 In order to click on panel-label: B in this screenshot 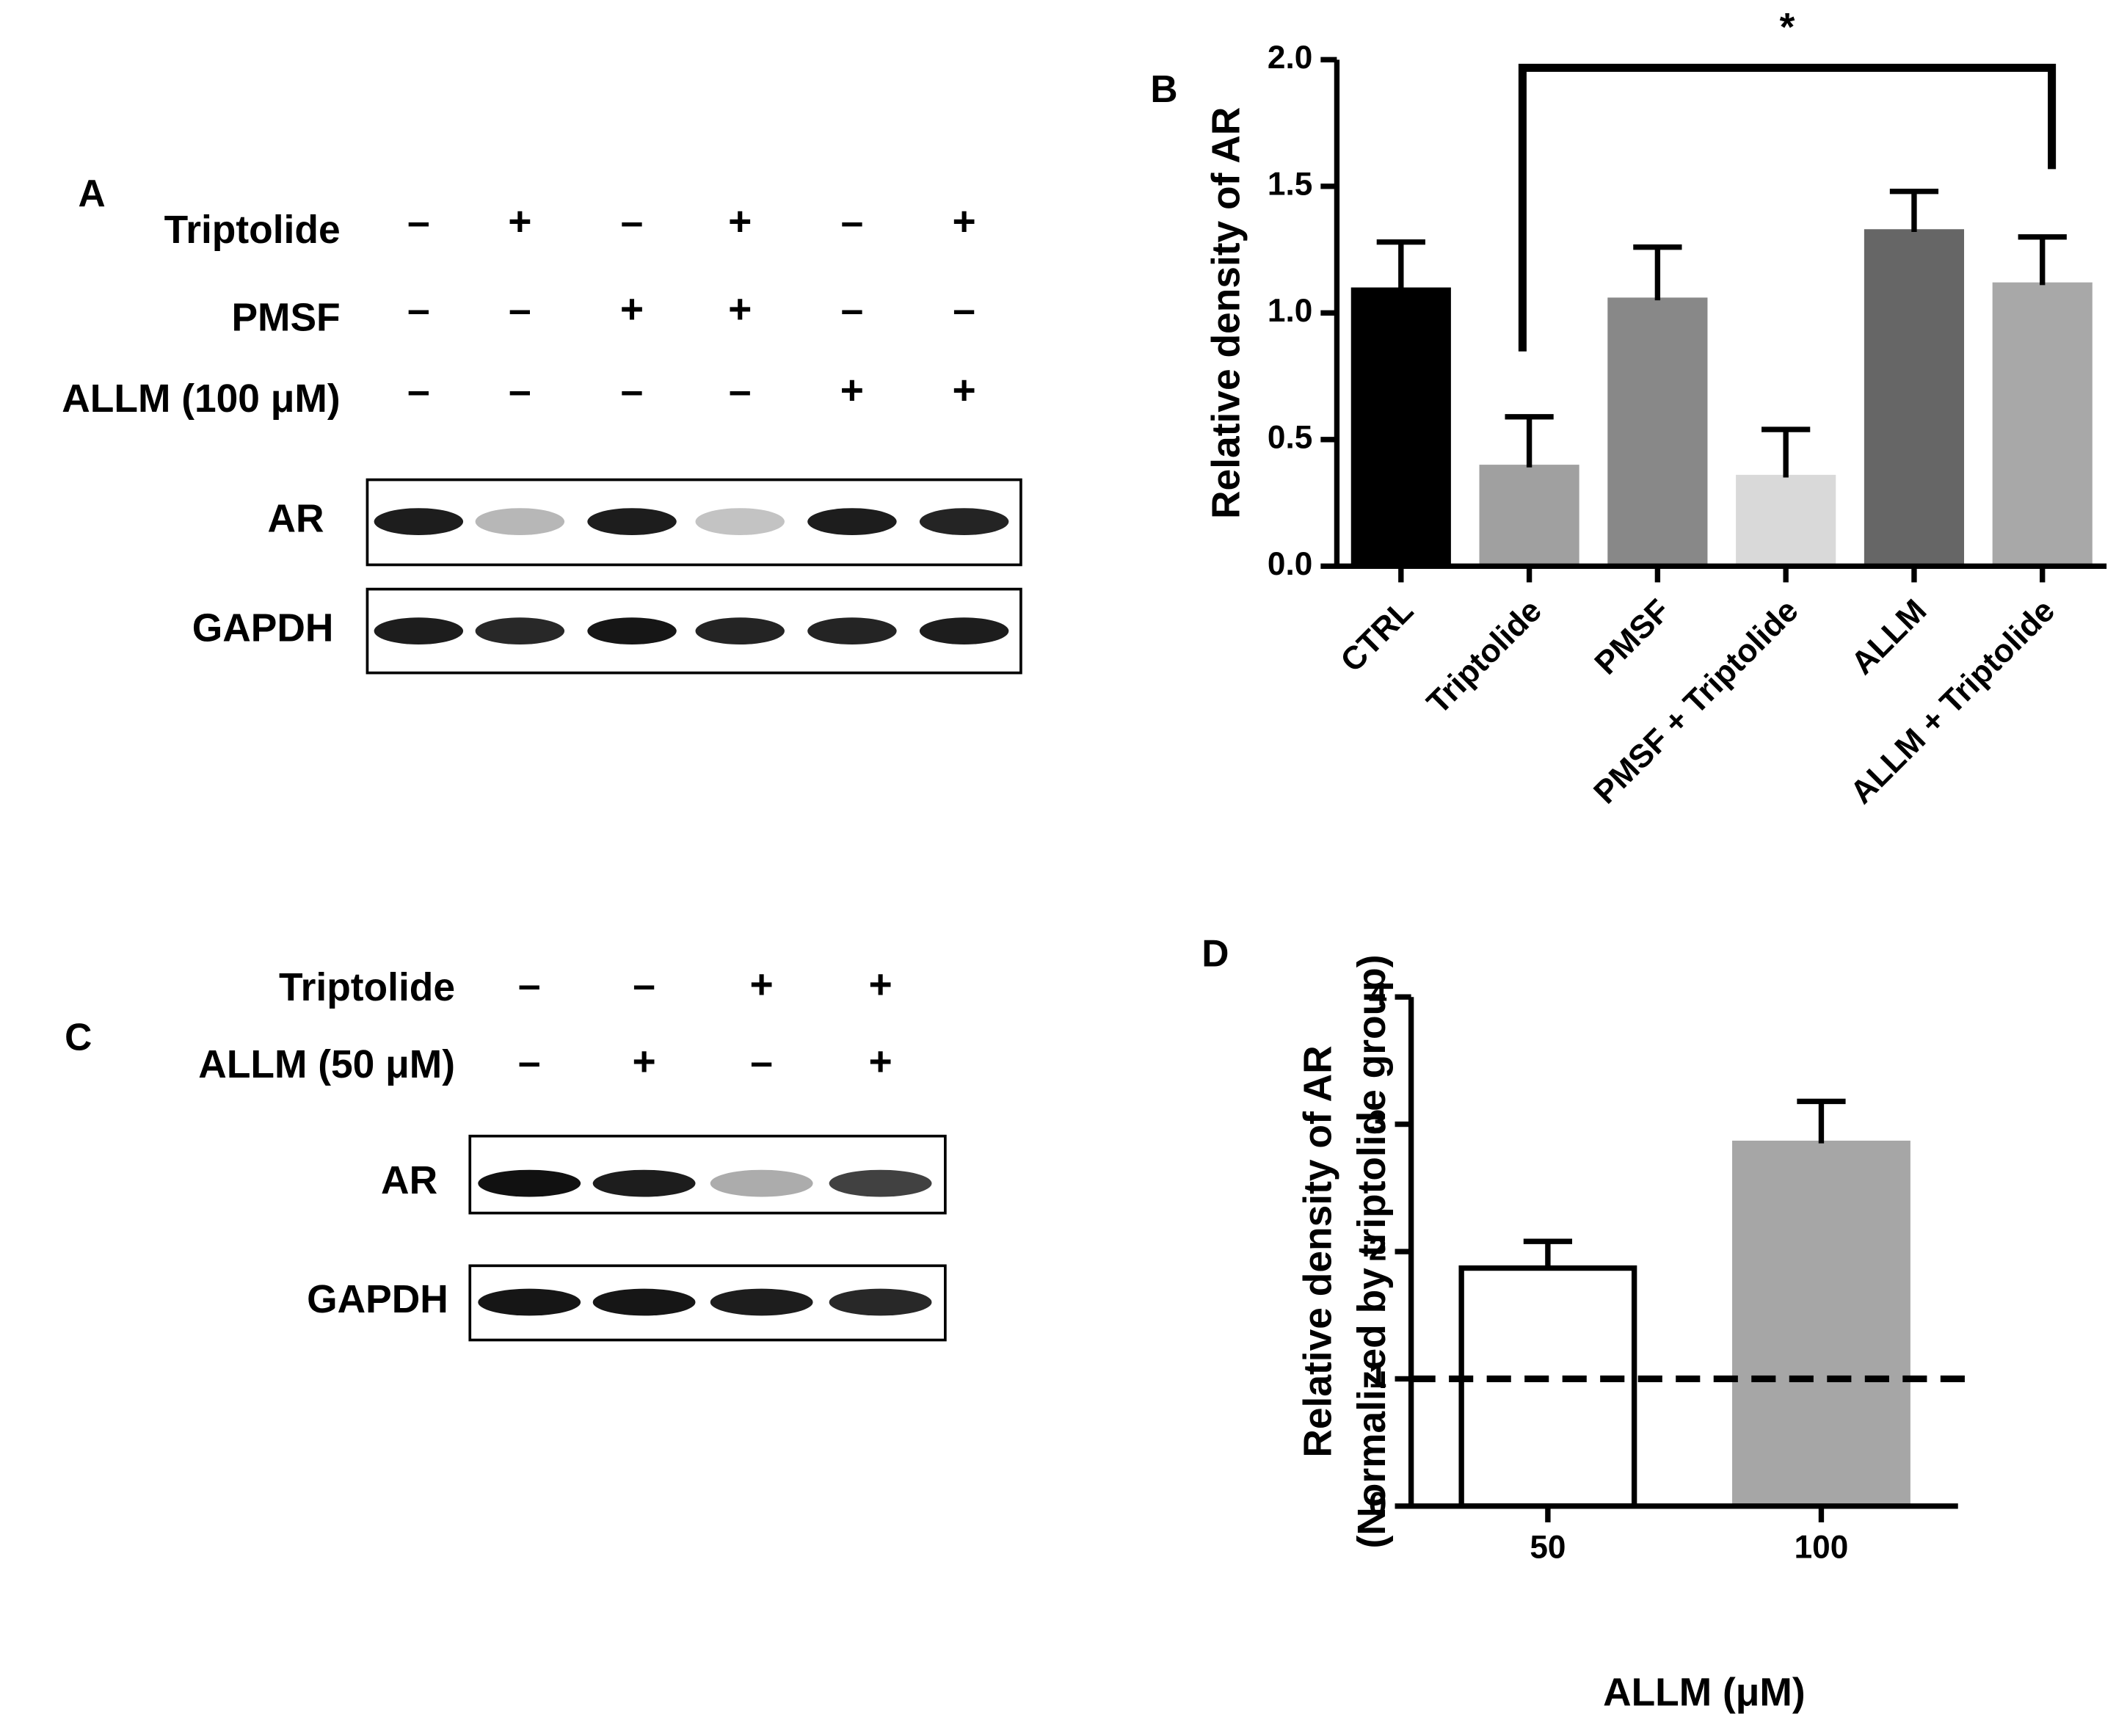, I will do `click(1163, 89)`.